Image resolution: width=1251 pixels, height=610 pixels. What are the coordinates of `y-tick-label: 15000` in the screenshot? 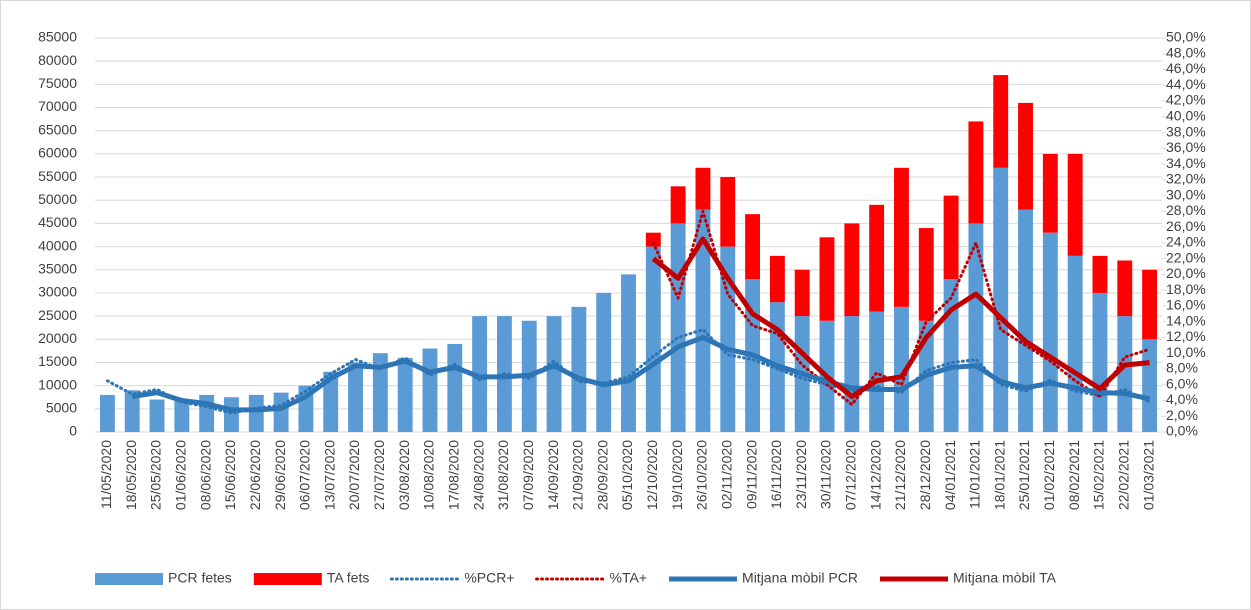 It's located at (57, 361).